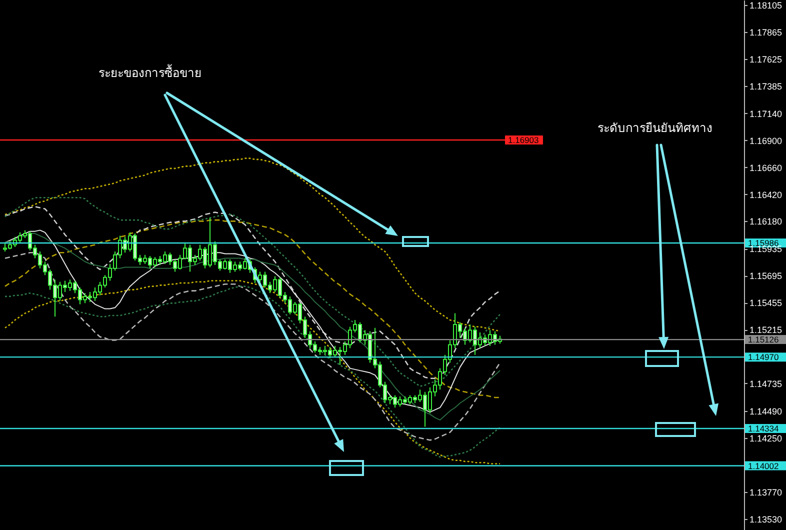 Image resolution: width=786 pixels, height=530 pixels. I want to click on text: ระดับการยืนยันทิศทาง, so click(655, 128).